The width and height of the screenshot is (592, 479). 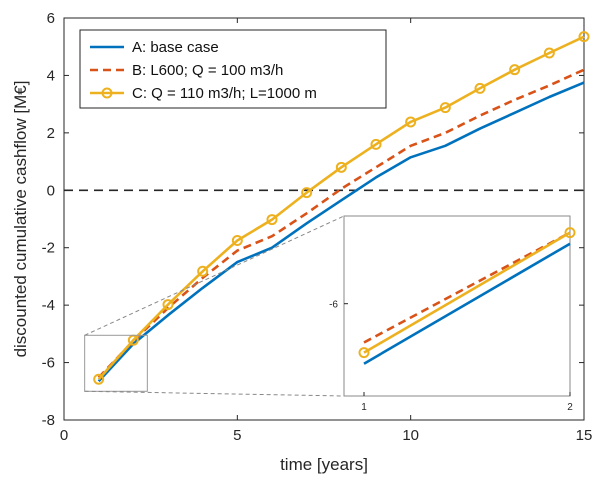 What do you see at coordinates (48, 420) in the screenshot?
I see `y-tick-label: -8` at bounding box center [48, 420].